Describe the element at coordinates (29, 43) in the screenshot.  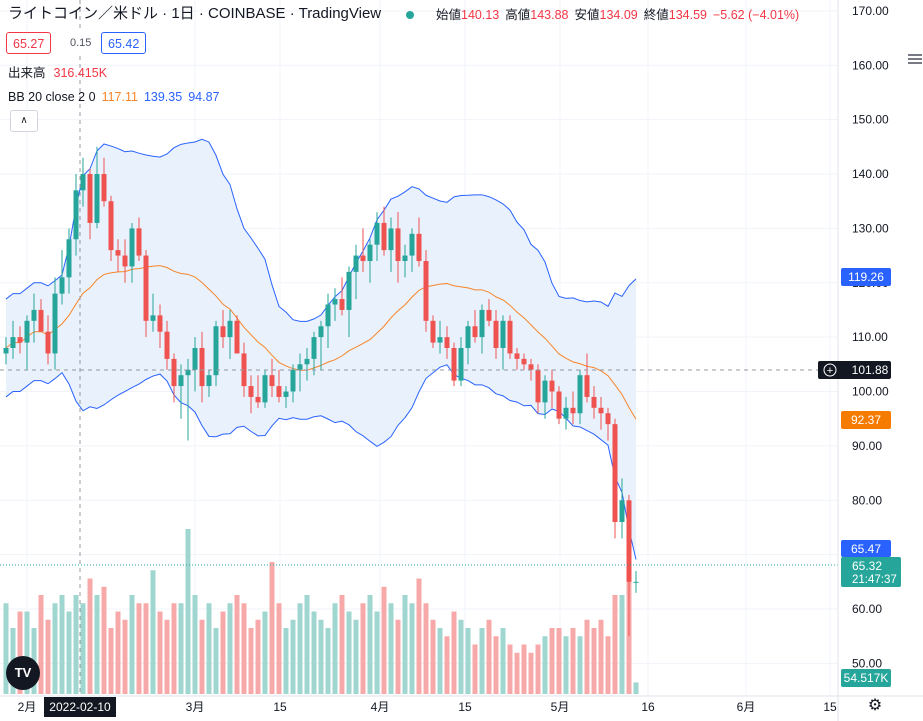
I see `sell-price-button: 65.27` at that location.